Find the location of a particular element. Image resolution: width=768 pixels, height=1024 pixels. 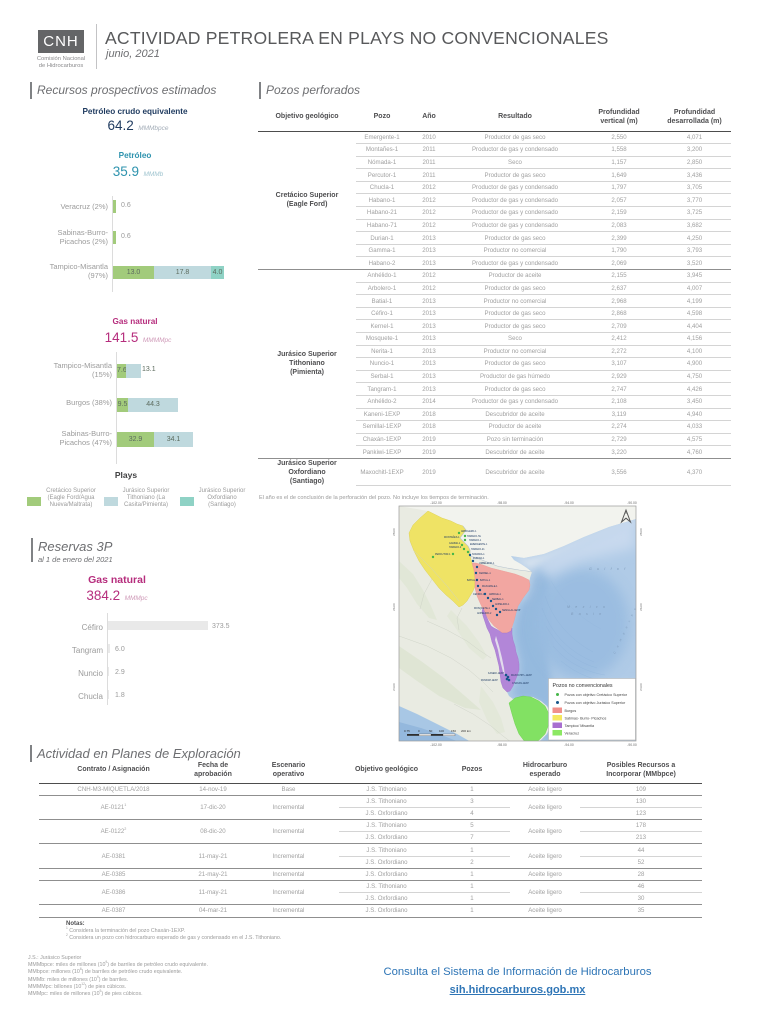

svg-text: Tampico/ Misantla is located at coordinates (580, 726).